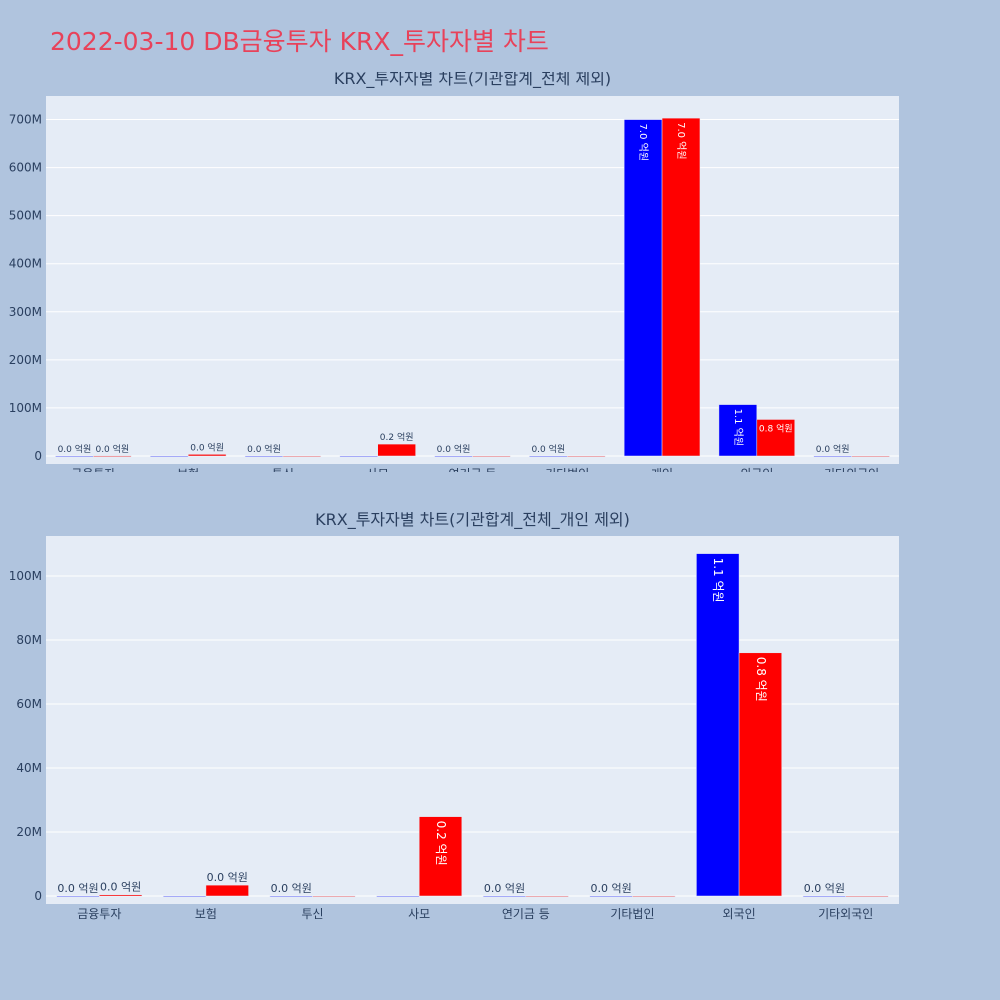 This screenshot has height=1000, width=1000. I want to click on x-tick-label: 개인, so click(662, 469).